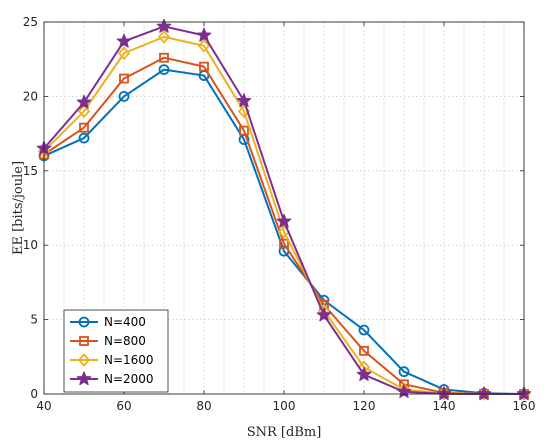 Image resolution: width=550 pixels, height=446 pixels. Describe the element at coordinates (18, 208) in the screenshot. I see `y-axis-title: EE [bits/joule]` at that location.